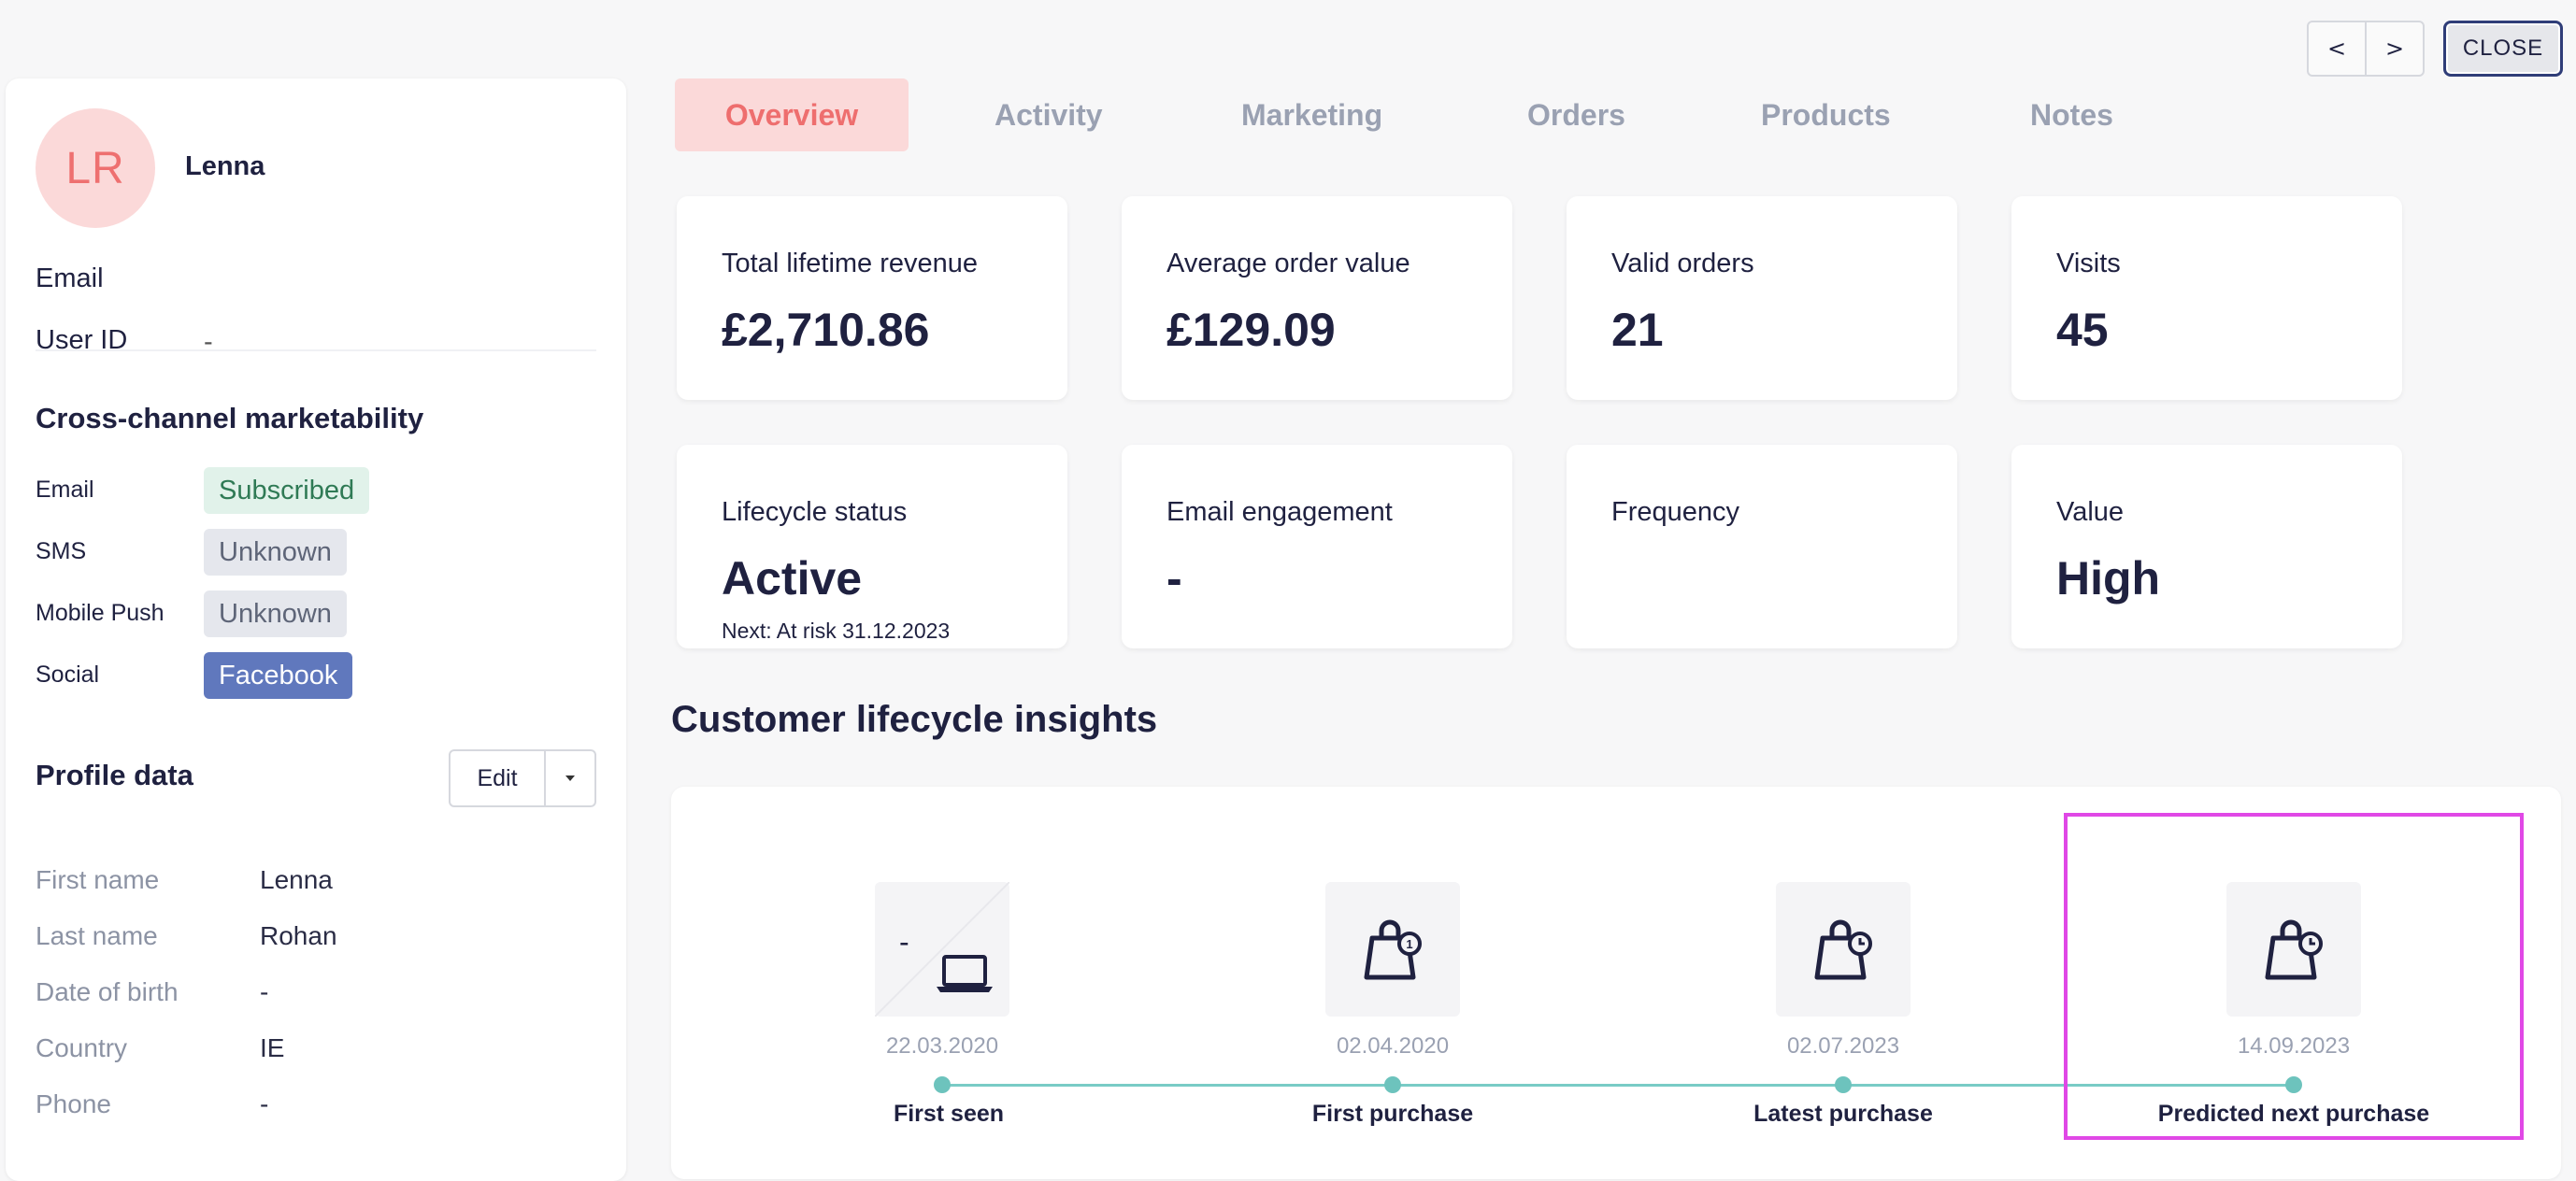 The height and width of the screenshot is (1181, 2576). Describe the element at coordinates (230, 418) in the screenshot. I see `marketability-title: Cross-channel marketability` at that location.